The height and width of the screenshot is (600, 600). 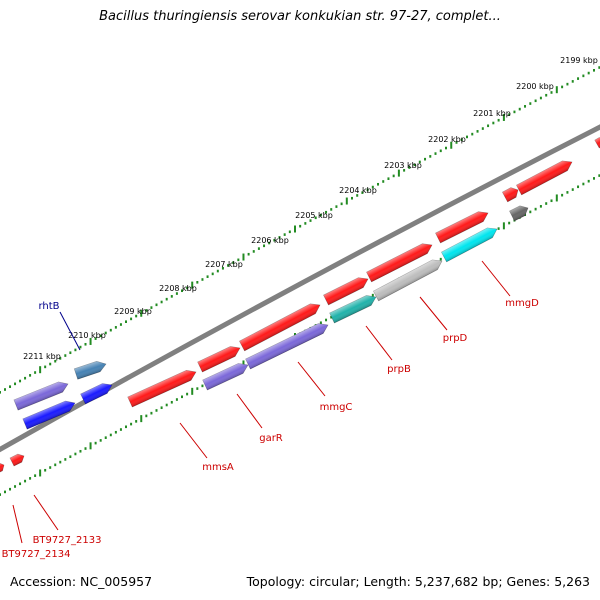 I want to click on scale-tick-label: 2209 kbp, so click(x=133, y=311).